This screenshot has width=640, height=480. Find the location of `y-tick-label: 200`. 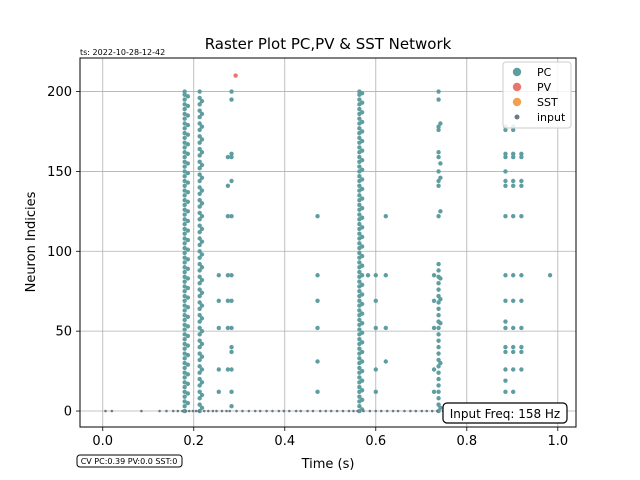

y-tick-label: 200 is located at coordinates (59, 92).